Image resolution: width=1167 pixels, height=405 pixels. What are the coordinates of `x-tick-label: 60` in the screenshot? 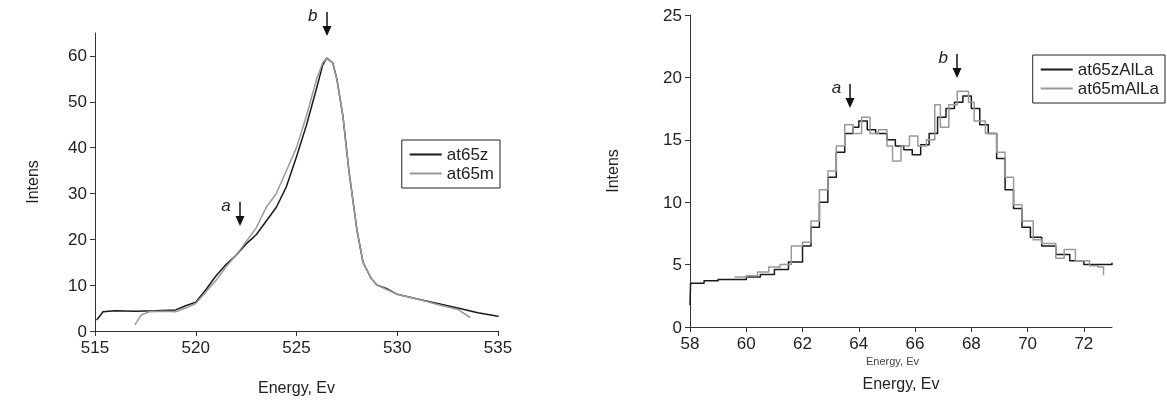 It's located at (746, 343).